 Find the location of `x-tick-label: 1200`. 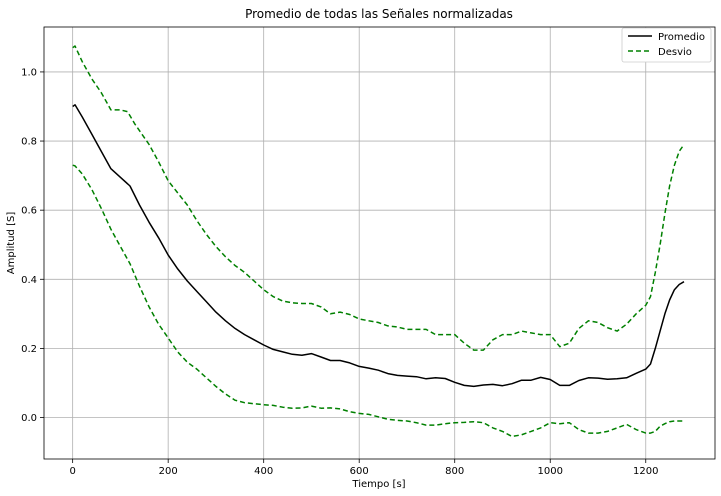

x-tick-label: 1200 is located at coordinates (645, 471).